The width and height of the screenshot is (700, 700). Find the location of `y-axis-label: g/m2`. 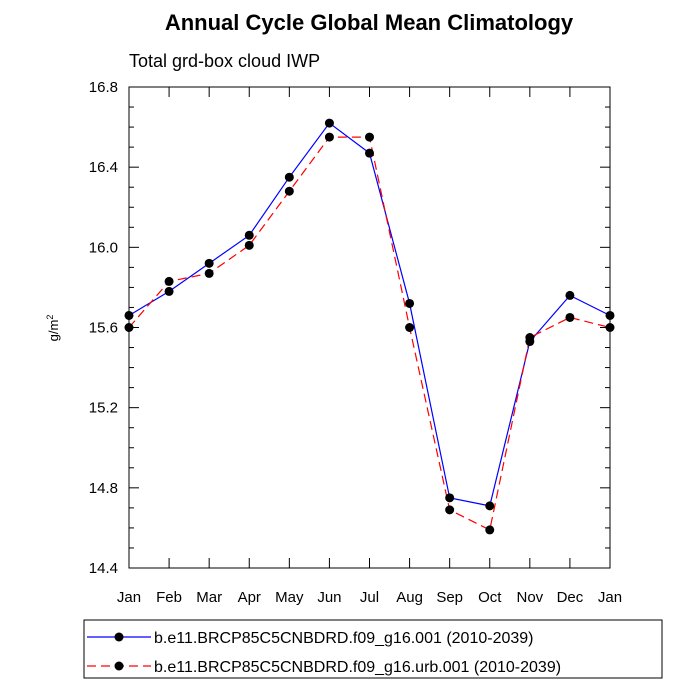

y-axis-label: g/m2 is located at coordinates (53, 328).